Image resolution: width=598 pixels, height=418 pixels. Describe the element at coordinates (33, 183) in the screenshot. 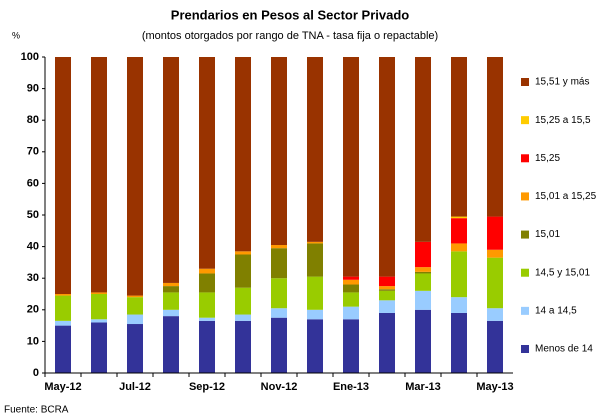

I see `y-tick-label: 60` at that location.